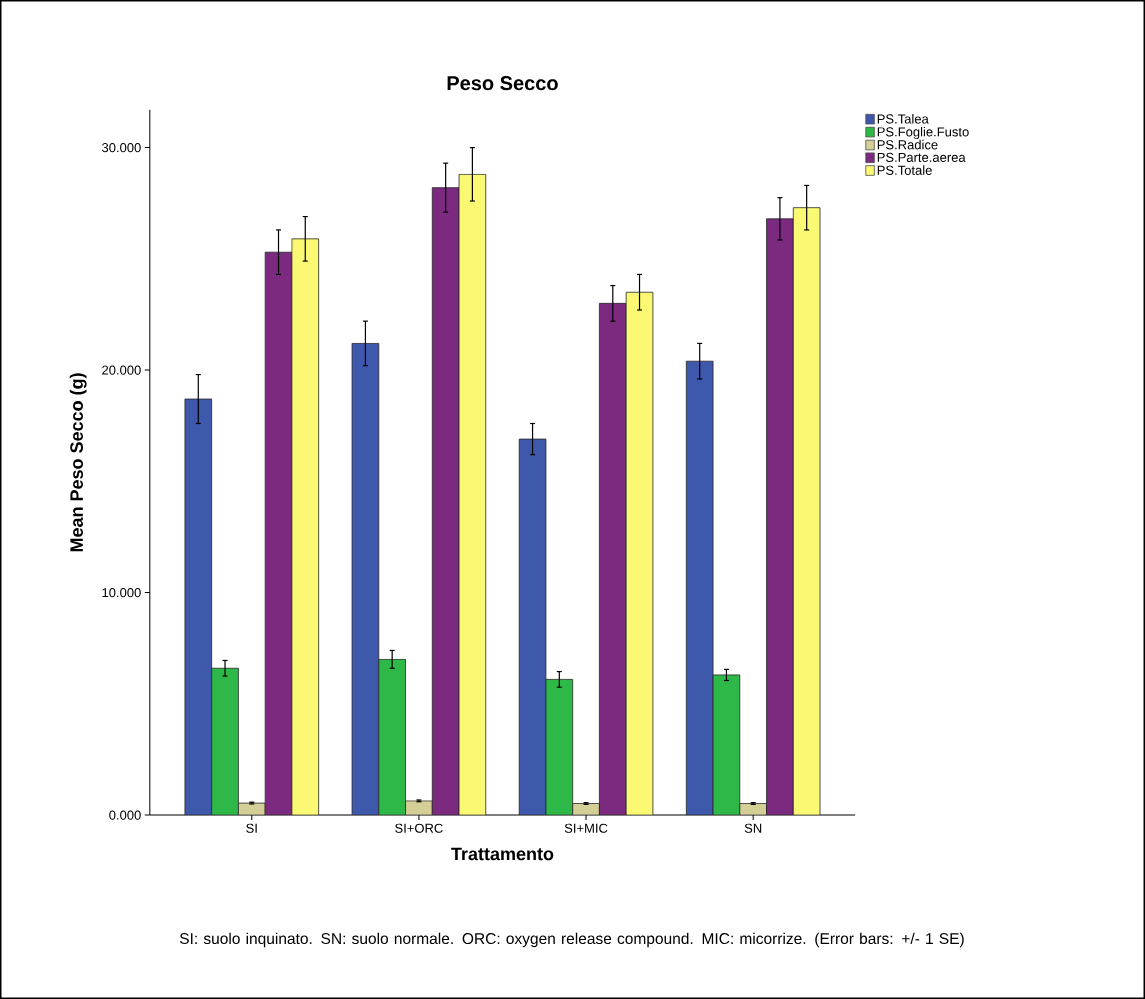 The image size is (1145, 999). I want to click on y-tick-label: 20.000, so click(121, 370).